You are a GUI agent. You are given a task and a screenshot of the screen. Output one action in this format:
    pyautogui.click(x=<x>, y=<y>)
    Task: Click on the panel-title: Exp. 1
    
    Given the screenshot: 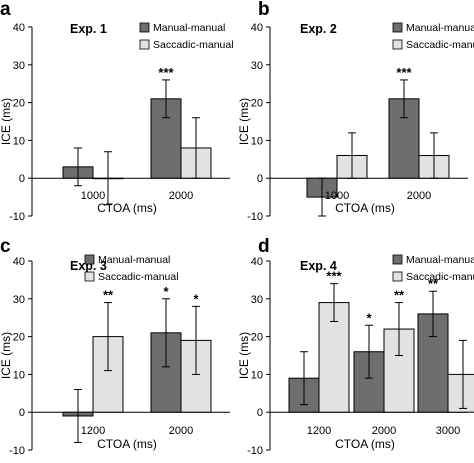 What is the action you would take?
    pyautogui.click(x=88, y=29)
    